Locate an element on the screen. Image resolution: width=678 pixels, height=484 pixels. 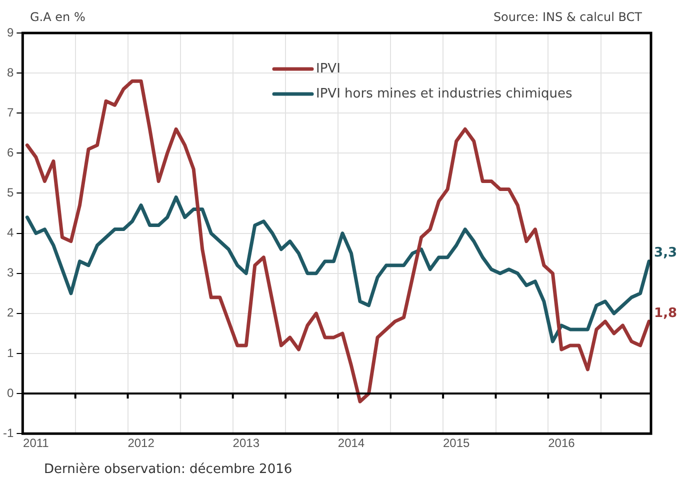
legend-label: IPVI hors mines et industries chimiques is located at coordinates (444, 94).